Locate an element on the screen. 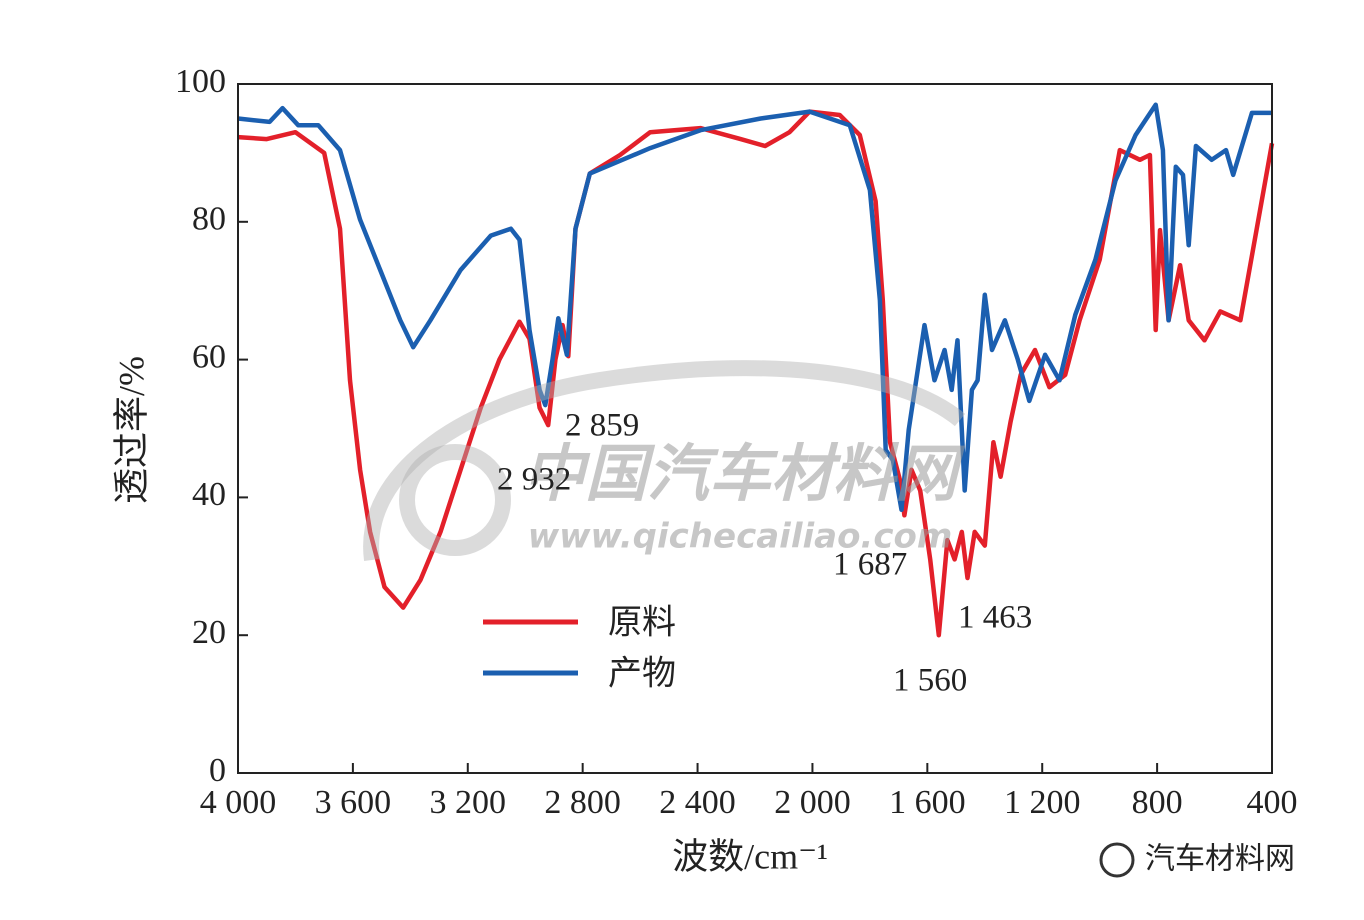 Image resolution: width=1364 pixels, height=920 pixels. y-tick-label: 100 is located at coordinates (200, 81).